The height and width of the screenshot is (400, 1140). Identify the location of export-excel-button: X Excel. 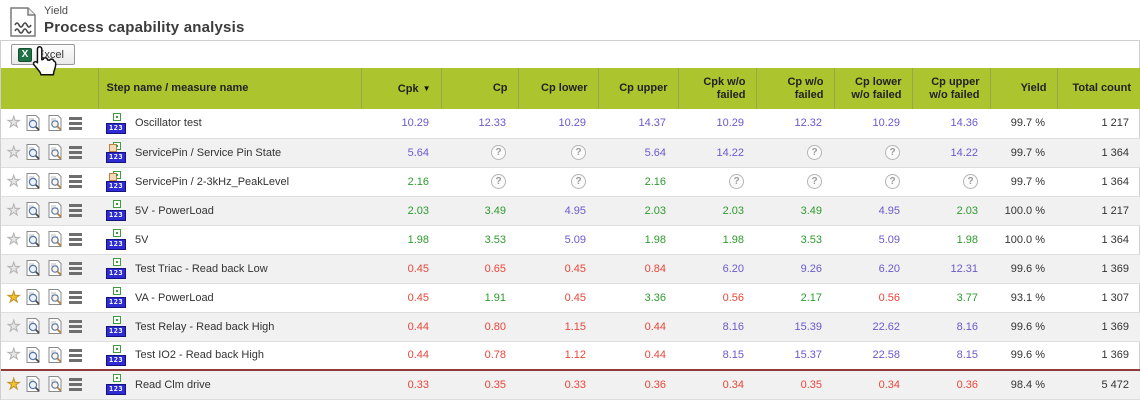
(43, 54).